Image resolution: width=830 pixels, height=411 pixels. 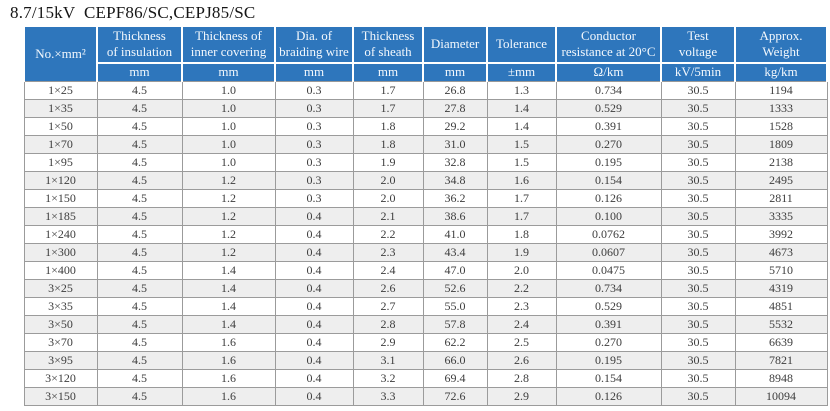 I want to click on table-cell: 26.8, so click(x=455, y=90).